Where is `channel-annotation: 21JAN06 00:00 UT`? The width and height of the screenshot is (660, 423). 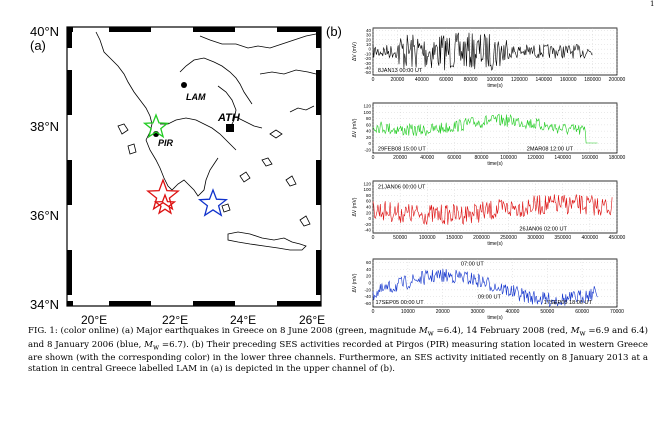 channel-annotation: 21JAN06 00:00 UT is located at coordinates (402, 187).